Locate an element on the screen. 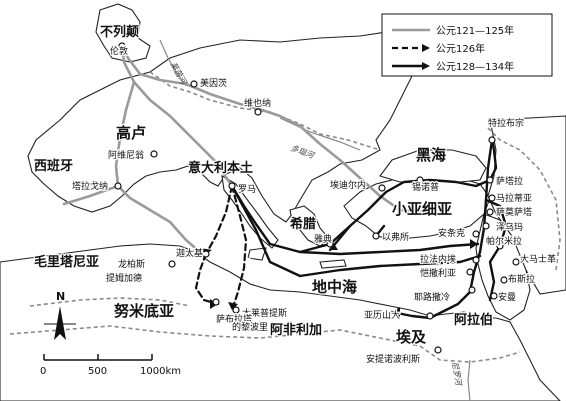  scale-bar: 0 500 1000km is located at coordinates (110, 365).